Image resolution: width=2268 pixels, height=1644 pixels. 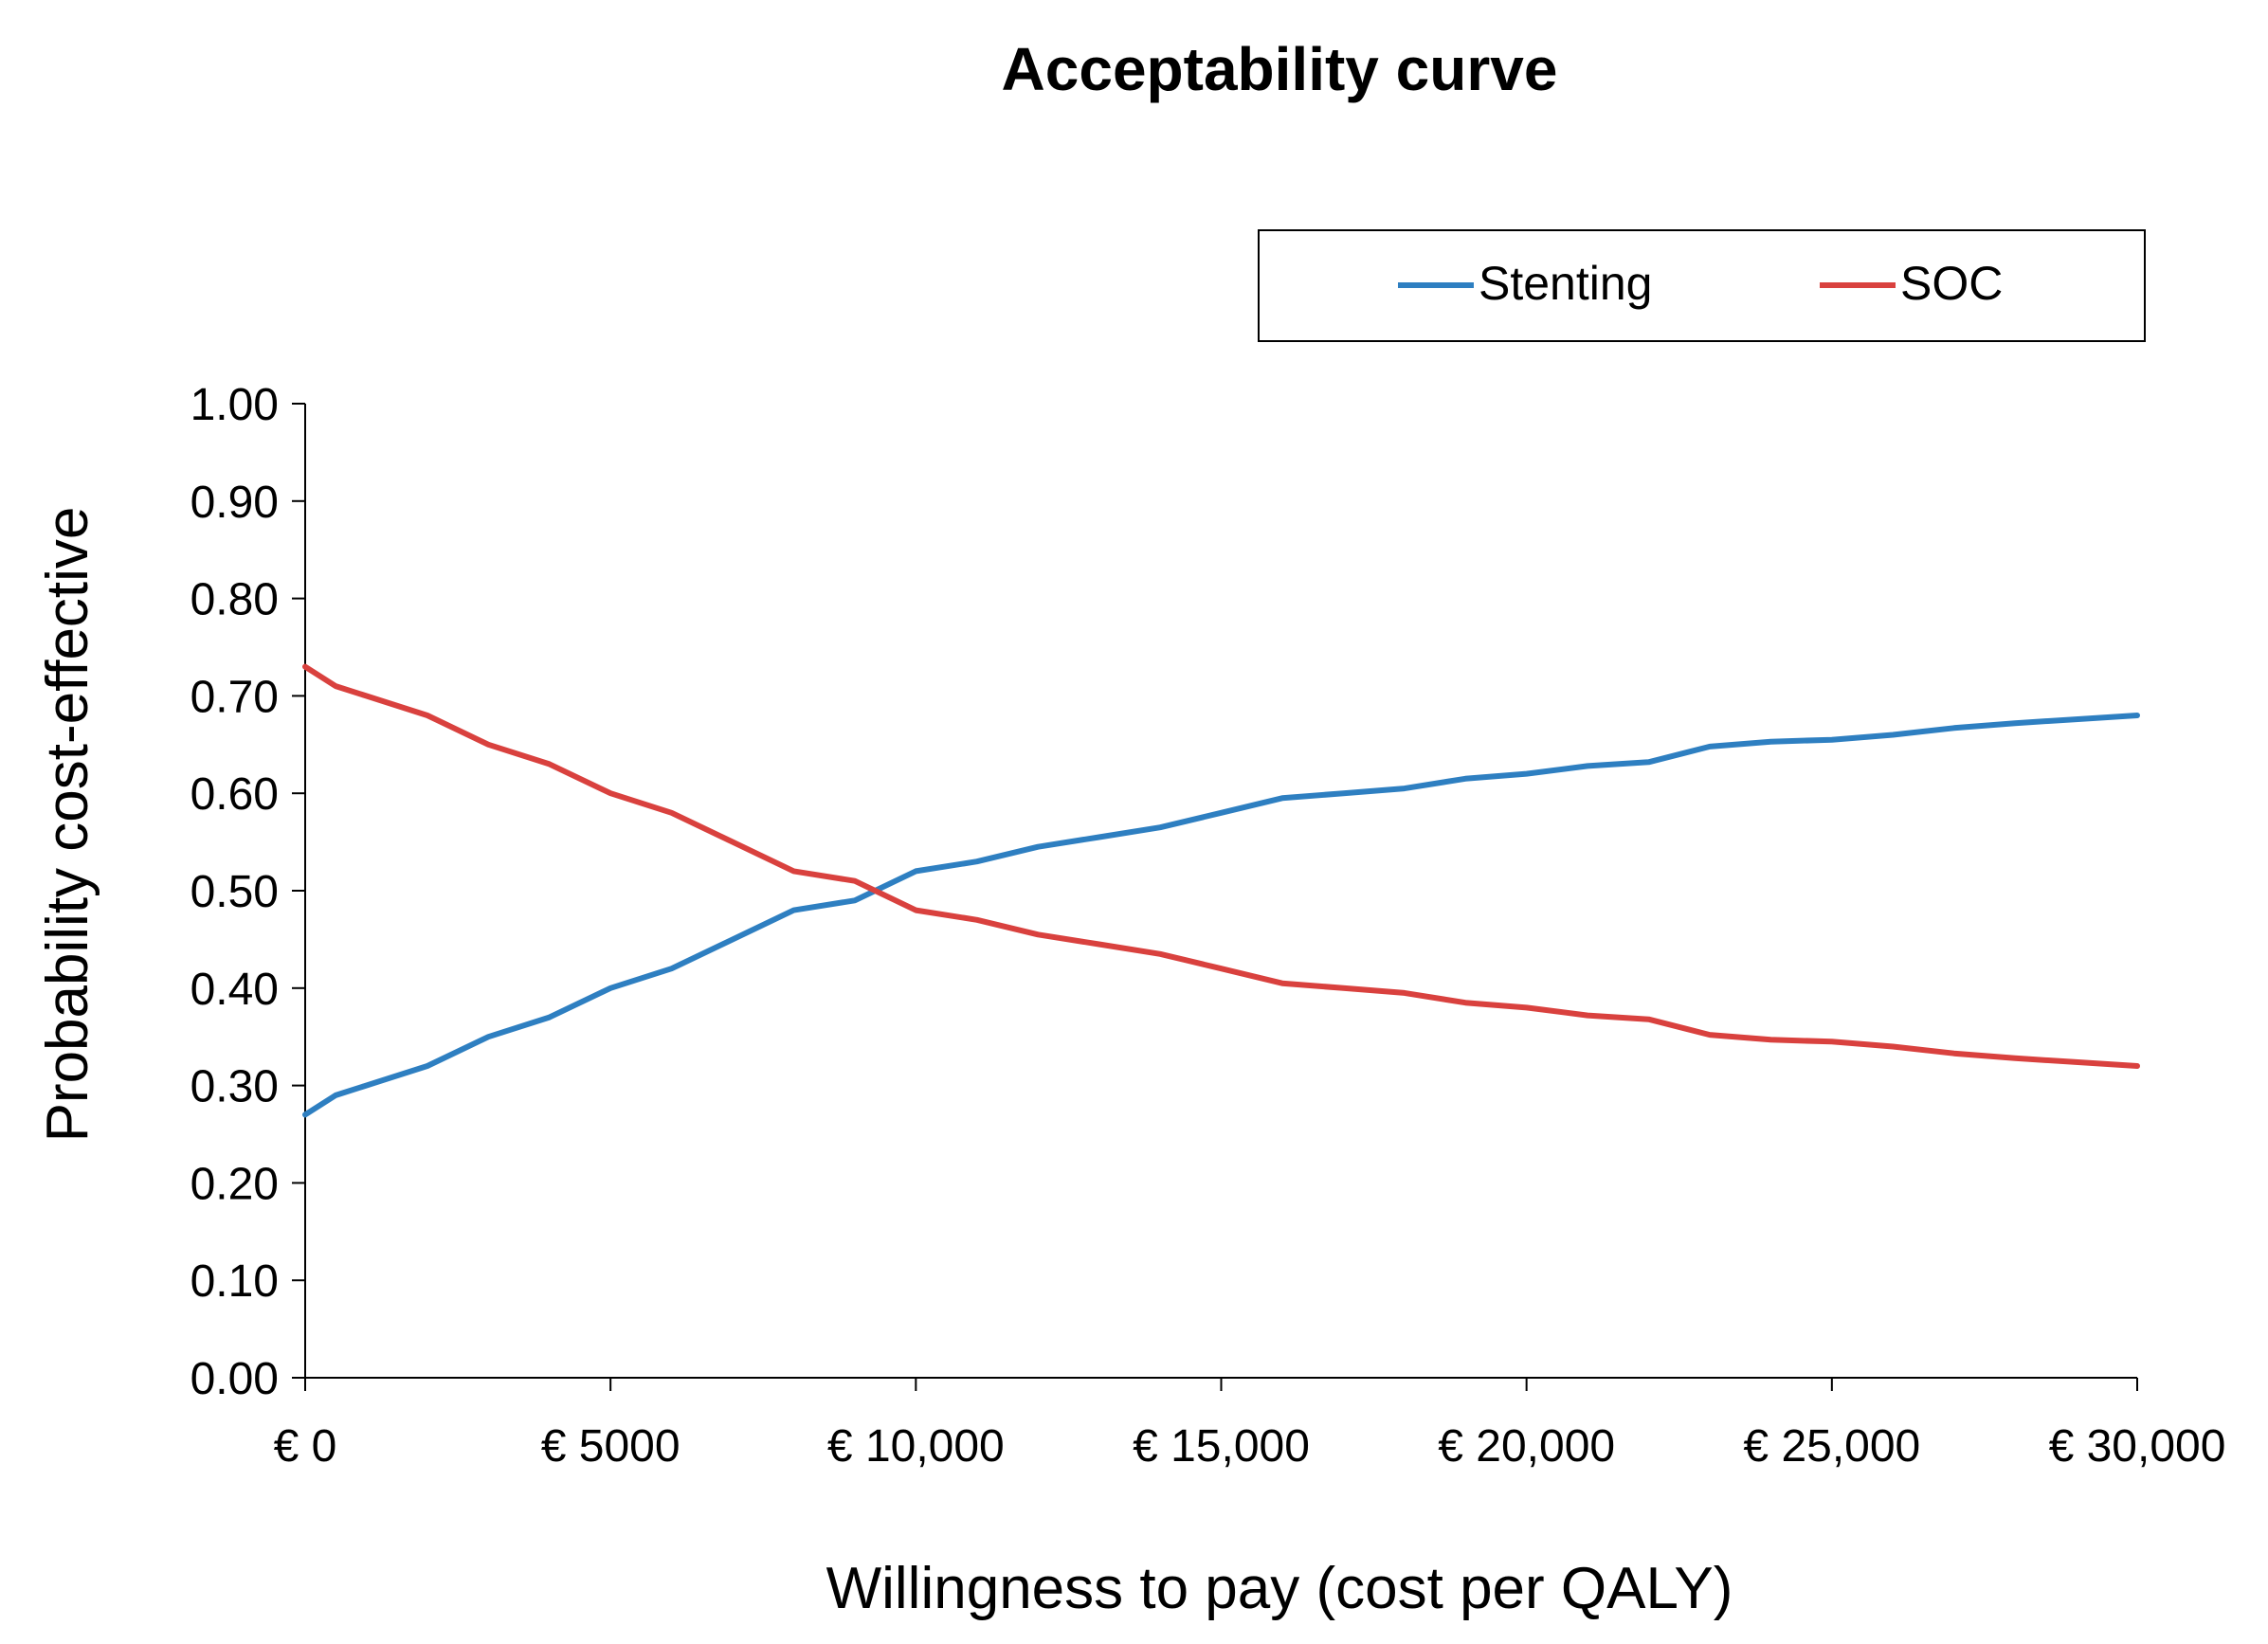 I want to click on y-tick-label: 0.60, so click(x=235, y=794).